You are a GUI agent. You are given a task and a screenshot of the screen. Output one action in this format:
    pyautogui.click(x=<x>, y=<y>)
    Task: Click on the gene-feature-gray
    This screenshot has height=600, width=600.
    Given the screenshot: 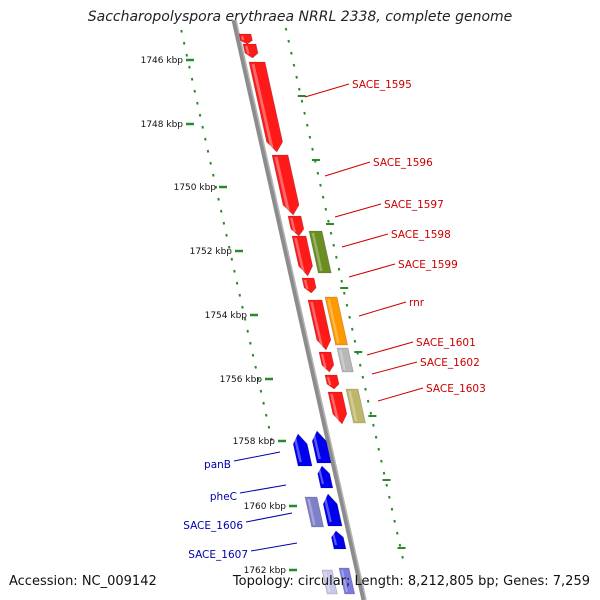 What is the action you would take?
    pyautogui.click(x=345, y=360)
    